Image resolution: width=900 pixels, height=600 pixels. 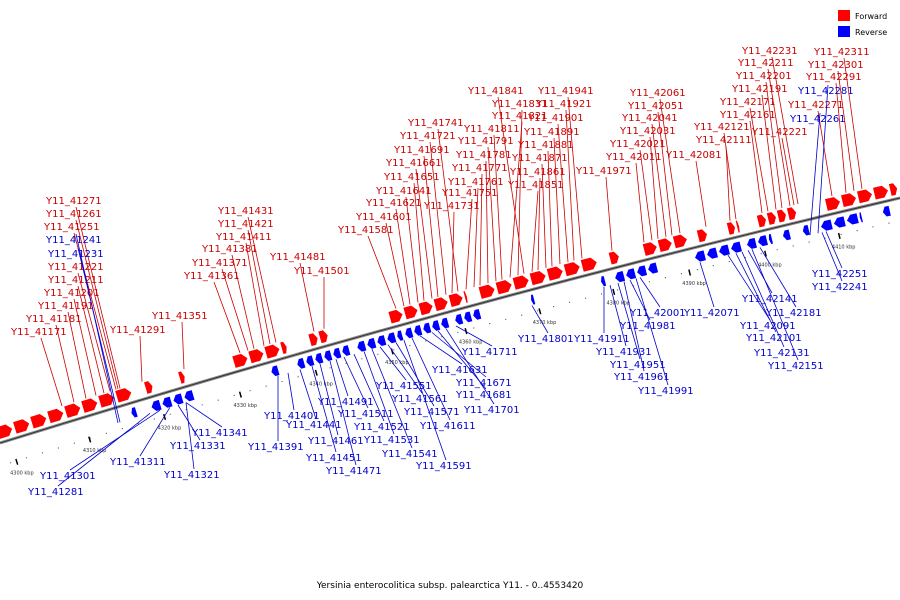 I want to click on forward-gene-label-group: Y11_41211, so click(x=76, y=334).